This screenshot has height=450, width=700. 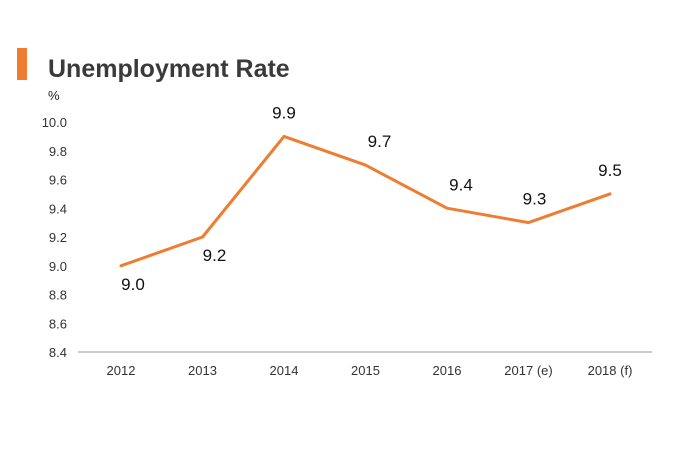 I want to click on y-tick-label: 9.8, so click(x=58, y=151).